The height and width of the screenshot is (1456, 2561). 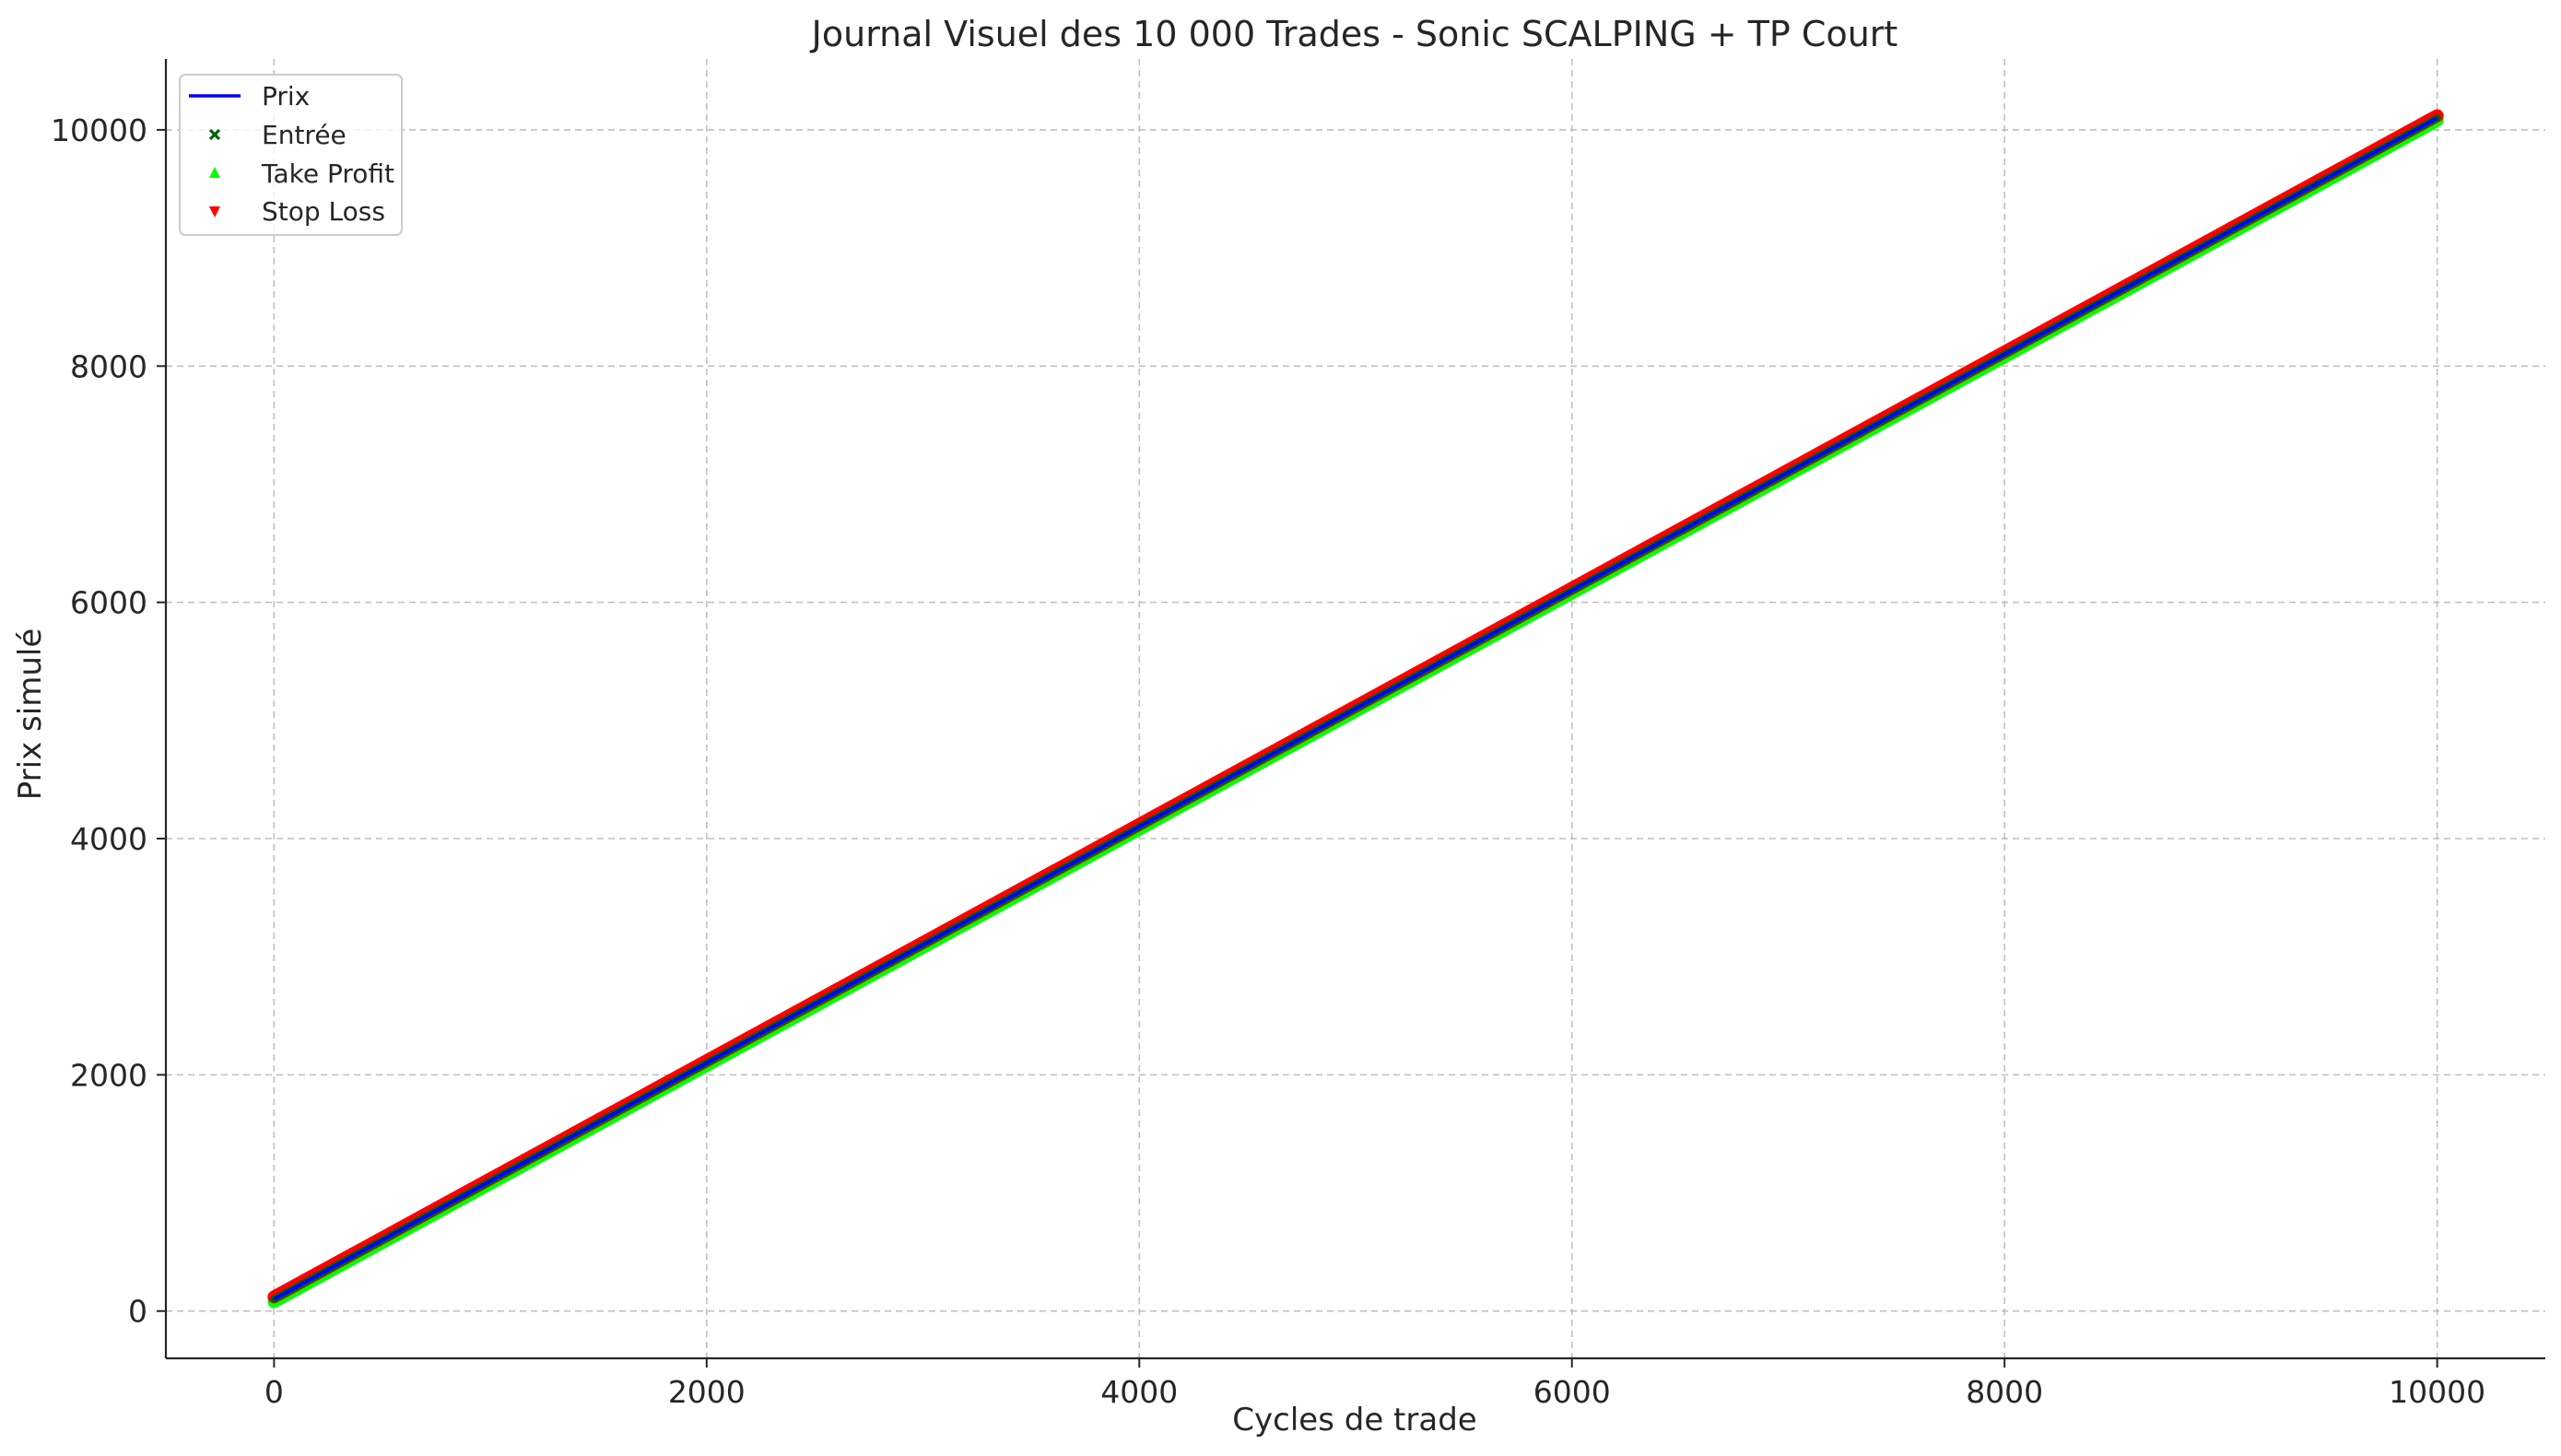 What do you see at coordinates (1139, 1392) in the screenshot?
I see `x-tick-label: 4000` at bounding box center [1139, 1392].